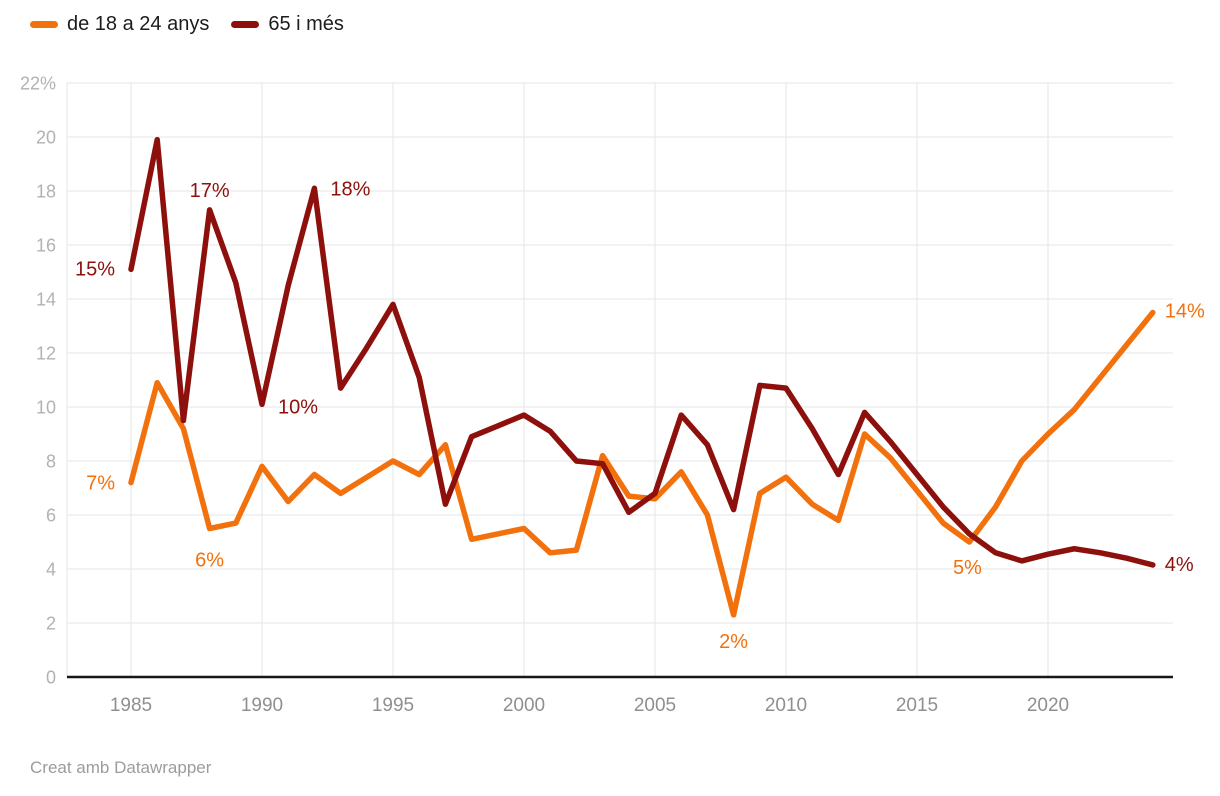 This screenshot has width=1220, height=796. What do you see at coordinates (46, 408) in the screenshot?
I see `y-axis-tick-label: 10` at bounding box center [46, 408].